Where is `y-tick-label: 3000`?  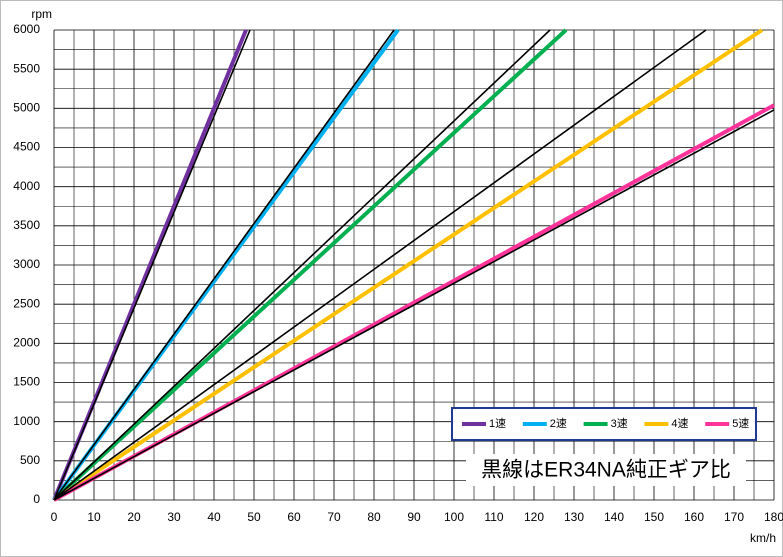
y-tick-label: 3000 is located at coordinates (26, 264).